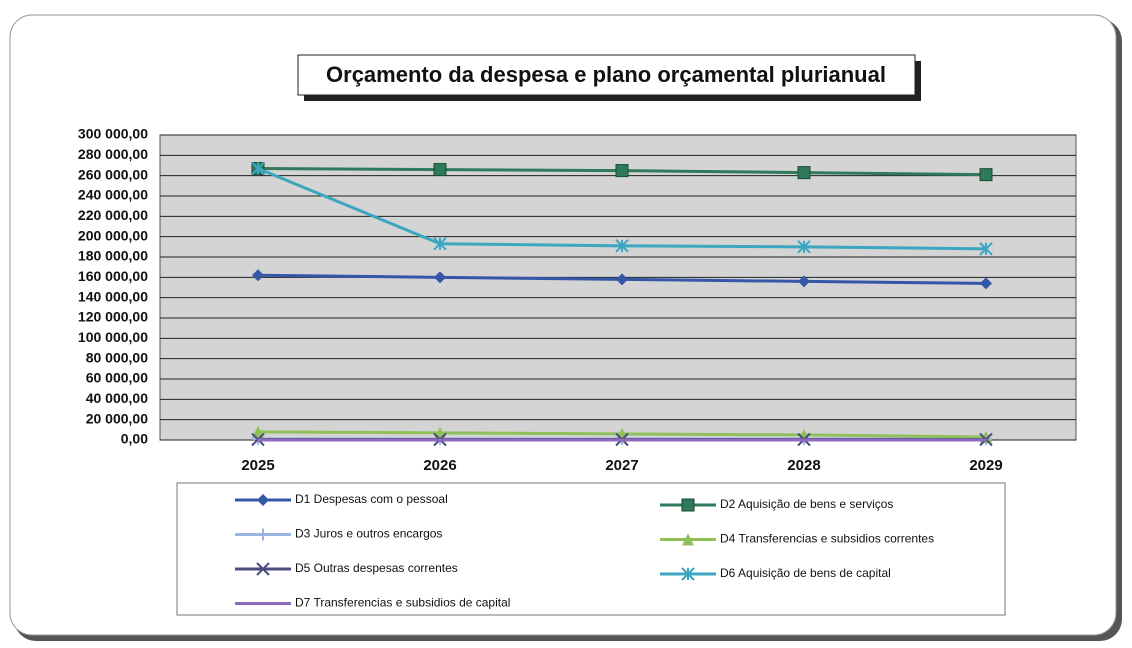 This screenshot has height=648, width=1132. Describe the element at coordinates (371, 499) in the screenshot. I see `legend-label: D1 Despesas com o pessoal` at that location.